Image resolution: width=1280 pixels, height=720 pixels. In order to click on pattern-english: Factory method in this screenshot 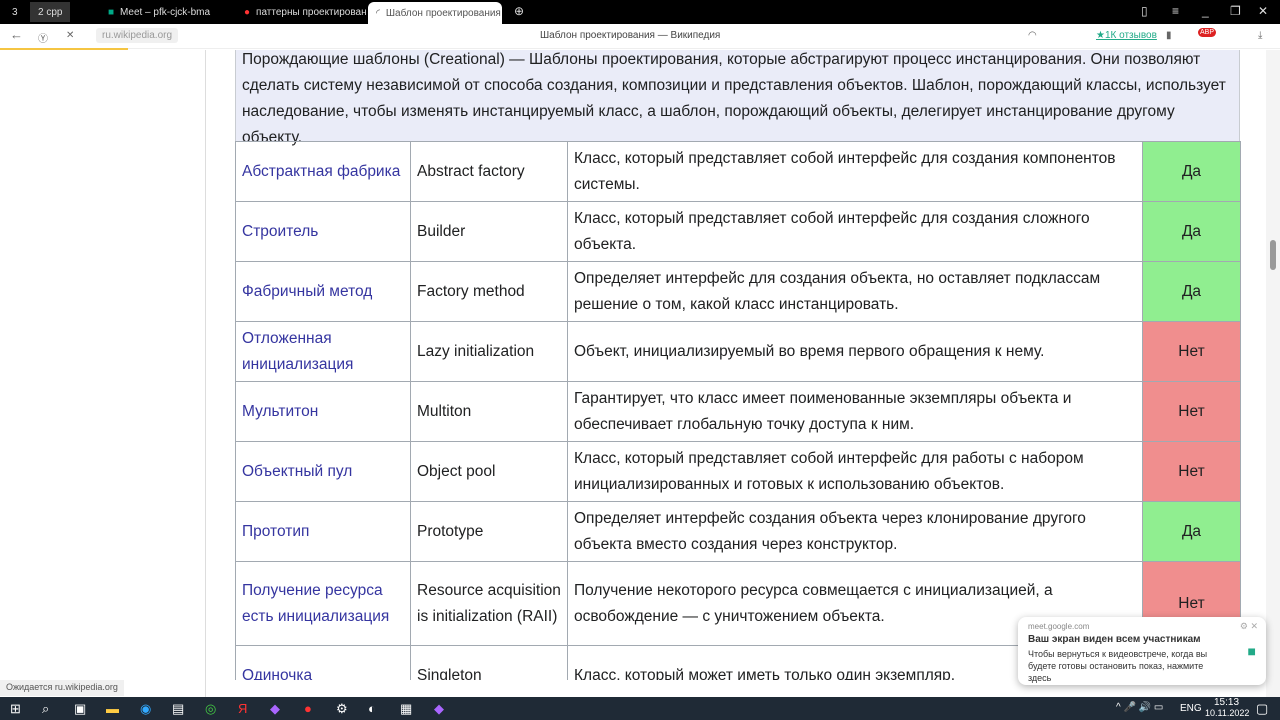, I will do `click(489, 291)`.